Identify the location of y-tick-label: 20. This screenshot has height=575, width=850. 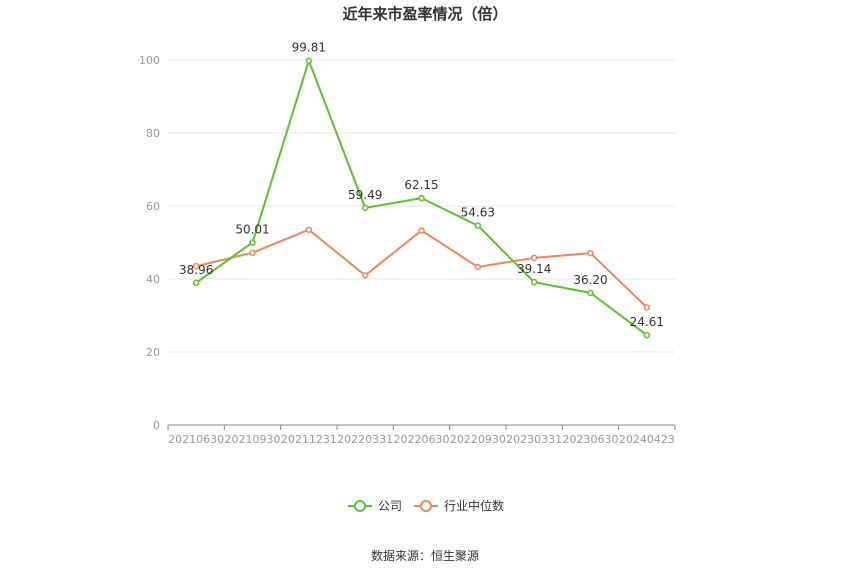
(153, 352).